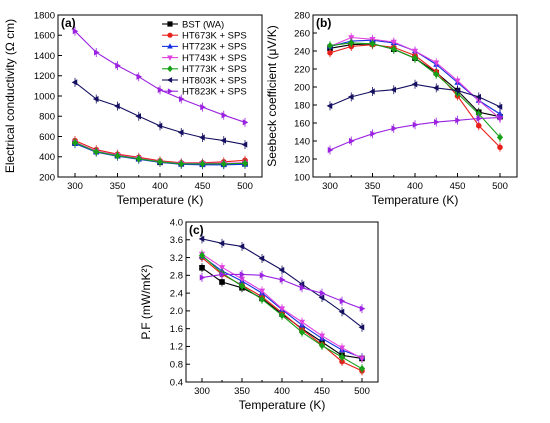 The height and width of the screenshot is (423, 550). I want to click on y-tick-label: 4.0, so click(176, 222).